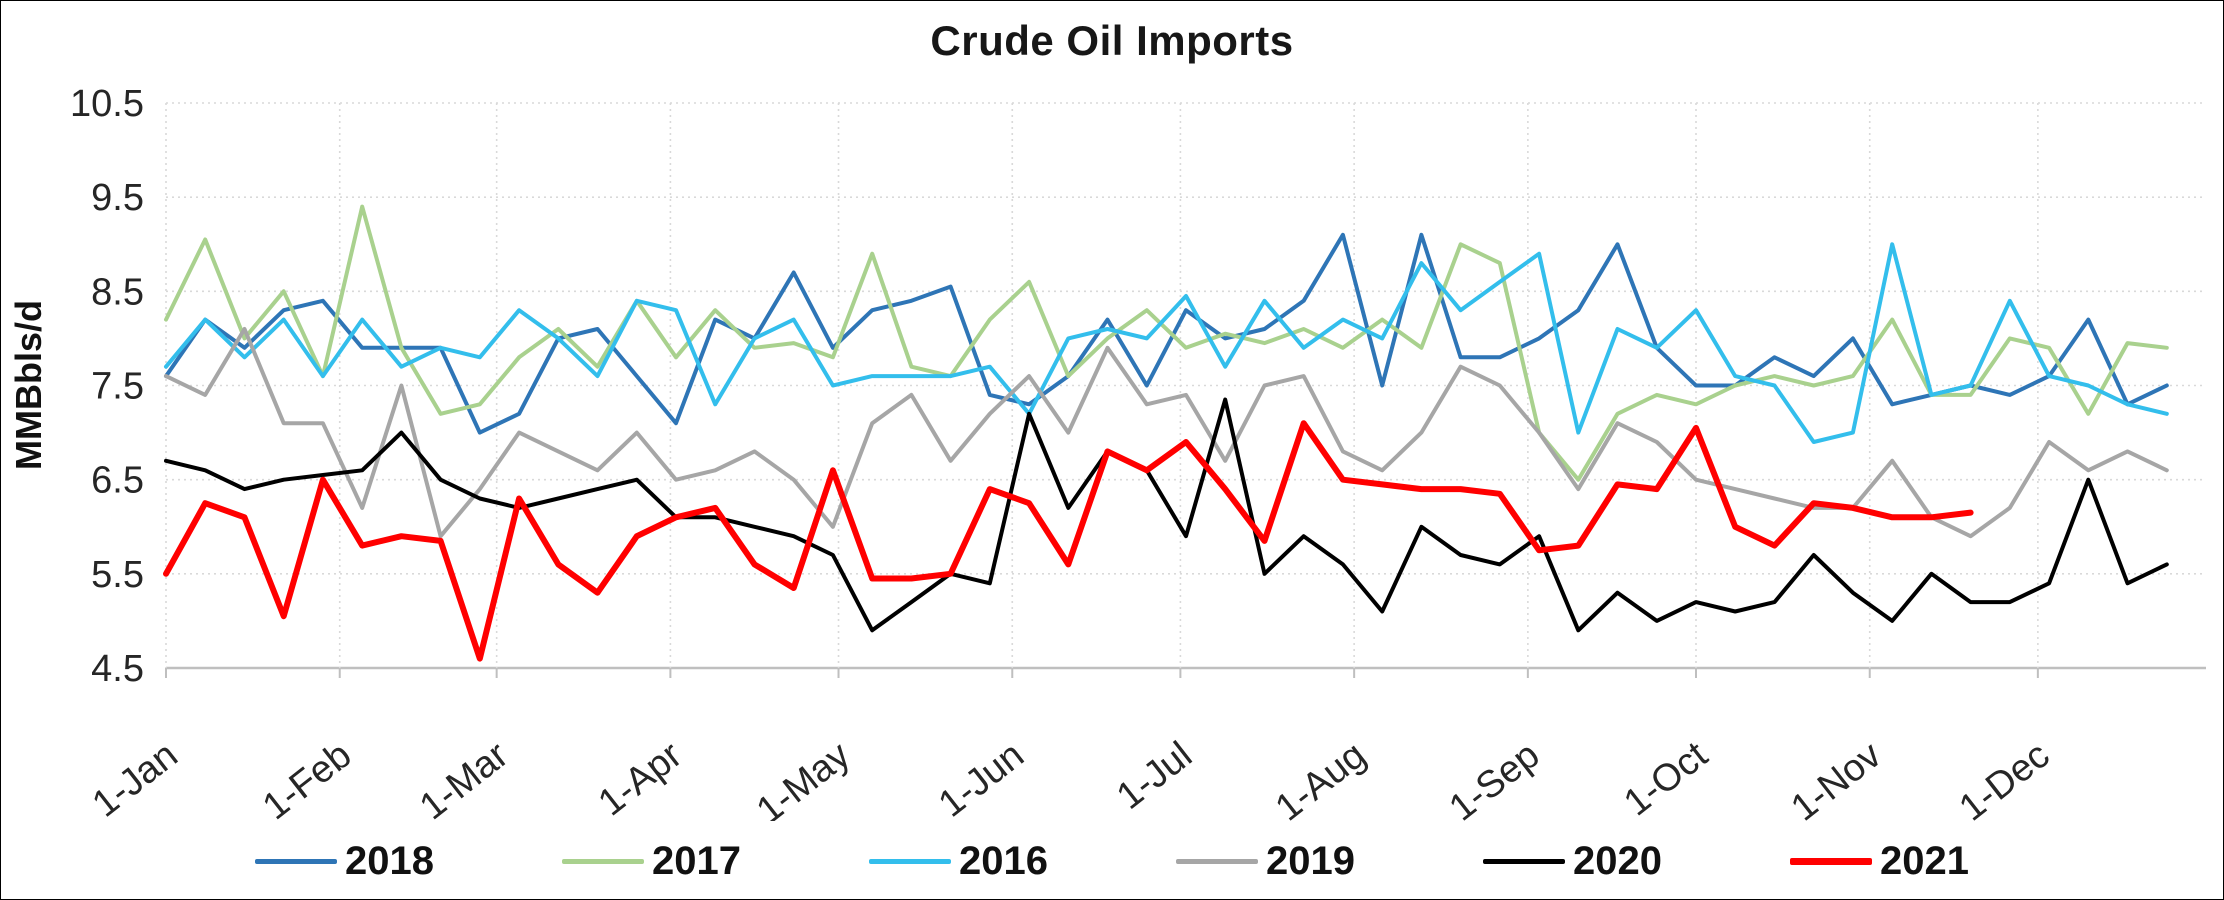 The width and height of the screenshot is (2224, 900). What do you see at coordinates (117, 575) in the screenshot?
I see `y-tick-label: 5.5` at bounding box center [117, 575].